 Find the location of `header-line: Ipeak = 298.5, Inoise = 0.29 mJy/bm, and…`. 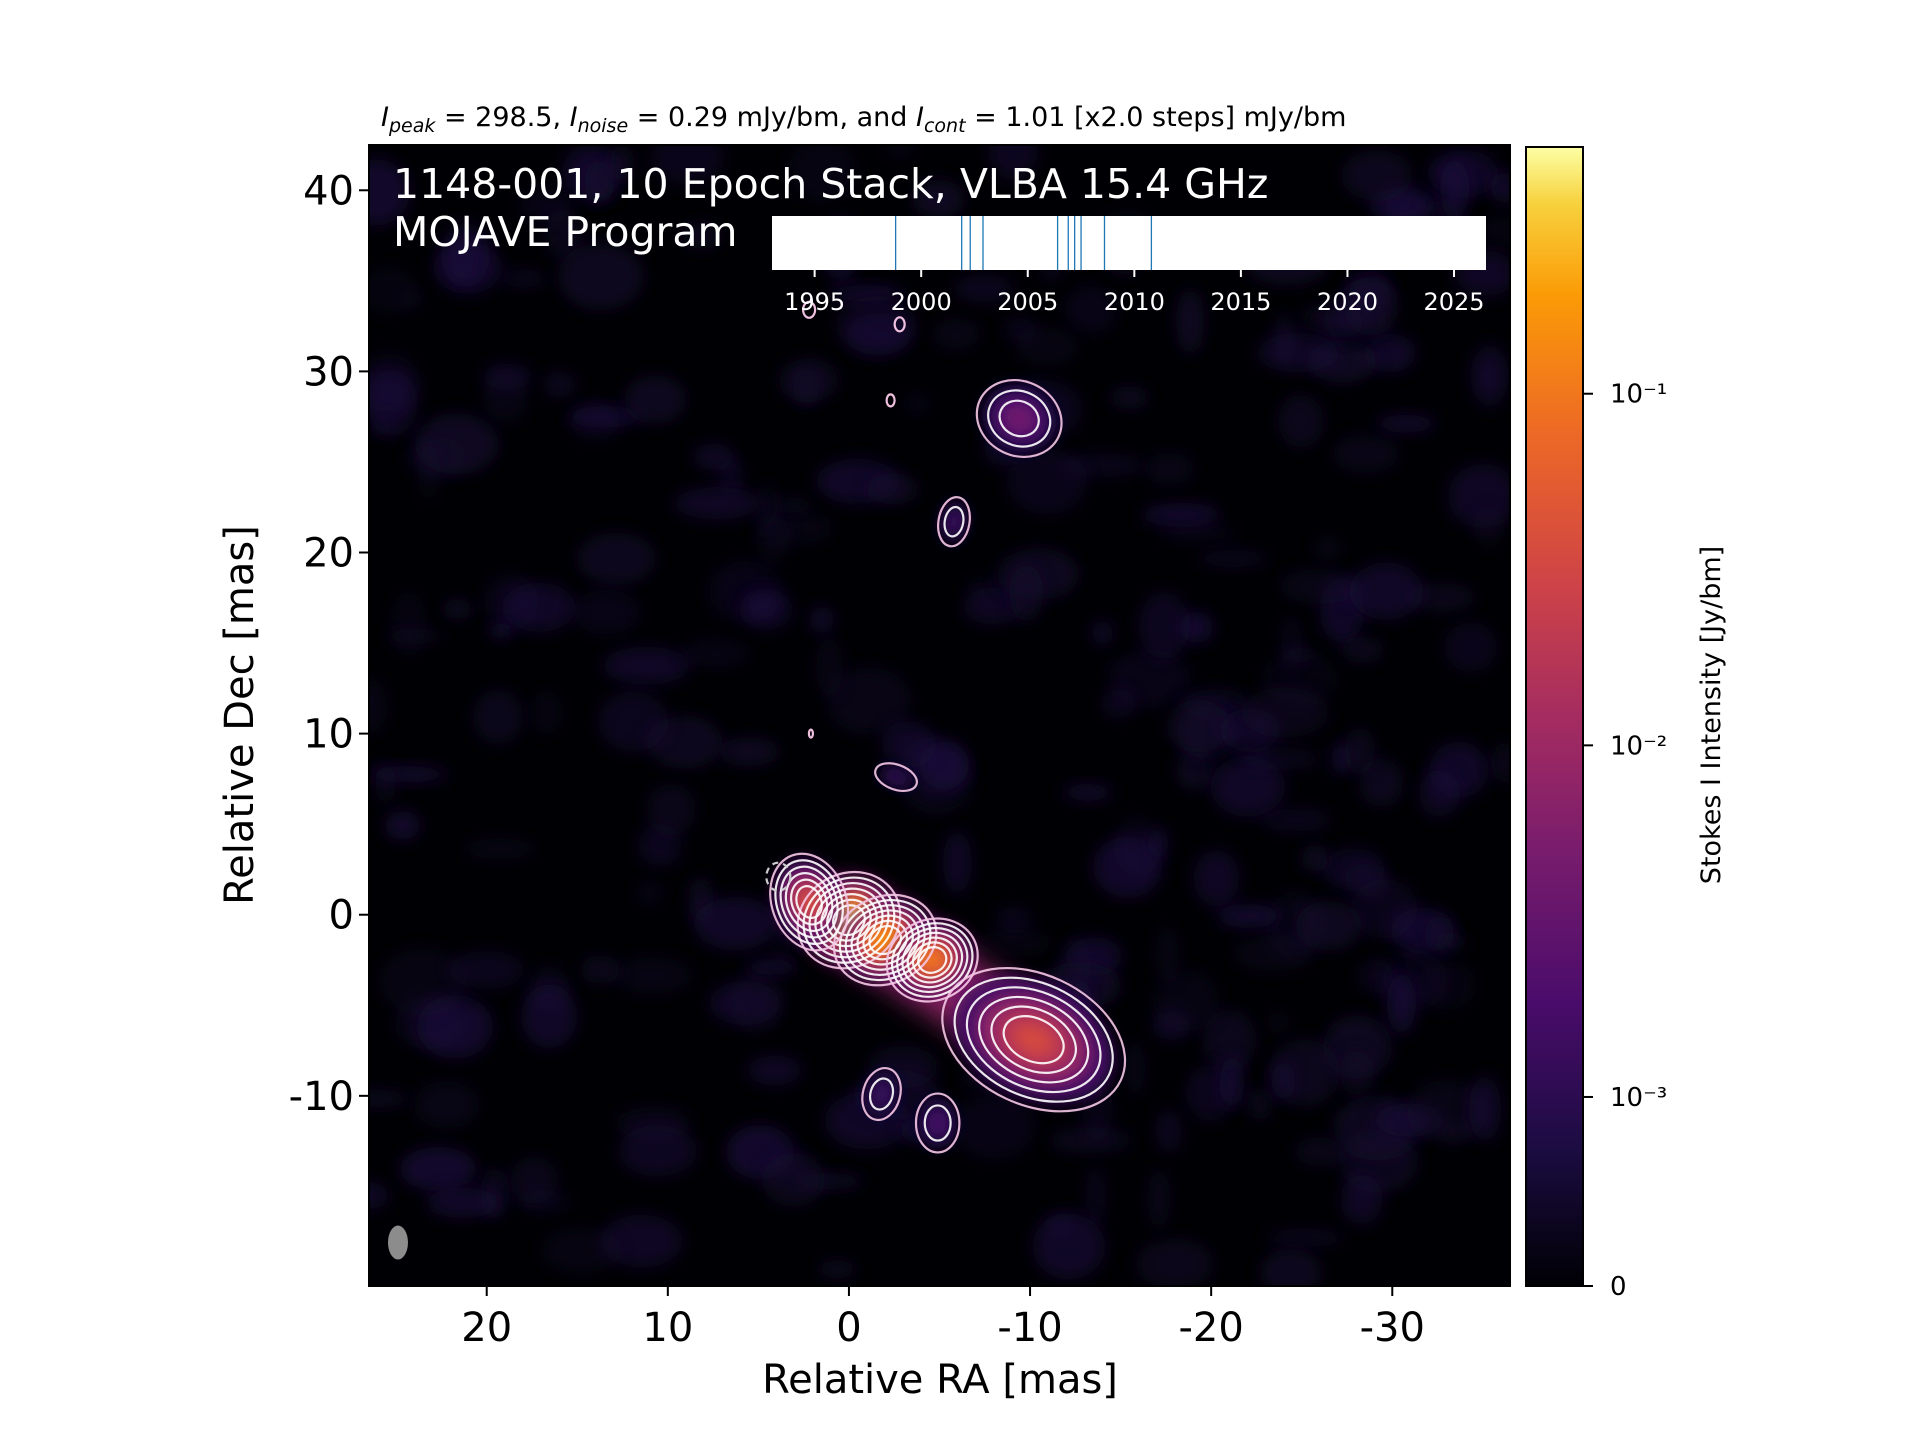

header-line: Ipeak = 298.5, Inoise = 0.29 mJy/bm, and… is located at coordinates (863, 119).